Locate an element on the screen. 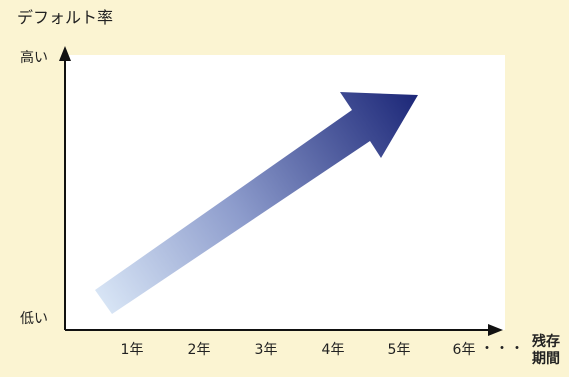 This screenshot has height=377, width=569. x-tick-label-1: 1年 is located at coordinates (132, 350).